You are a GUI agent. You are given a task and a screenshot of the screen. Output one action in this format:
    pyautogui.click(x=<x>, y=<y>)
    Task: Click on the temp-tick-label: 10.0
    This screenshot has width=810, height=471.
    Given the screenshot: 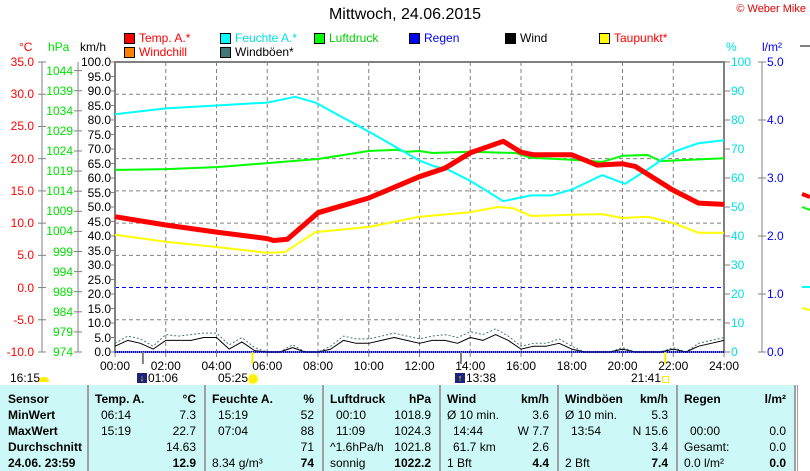 What is the action you would take?
    pyautogui.click(x=22, y=223)
    